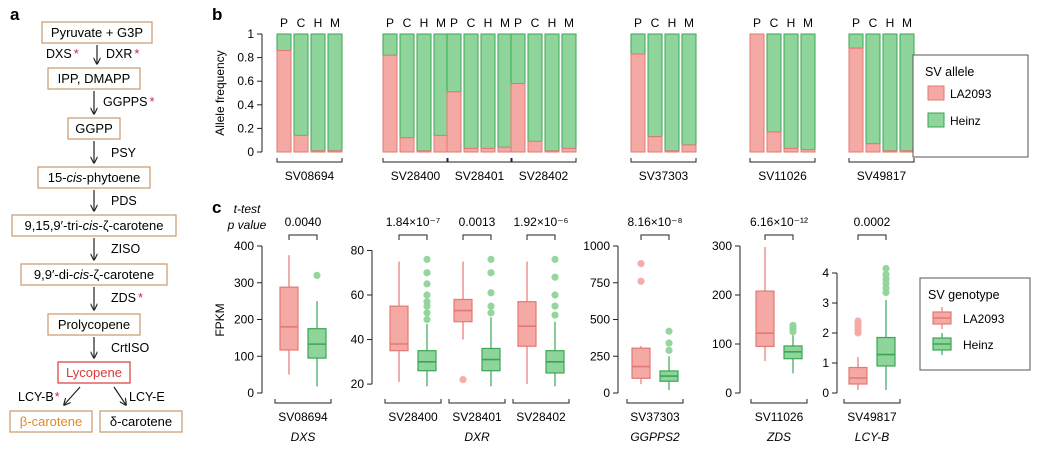 This screenshot has width=1038, height=459. I want to click on expr-sv-label: SV28401, so click(477, 417).